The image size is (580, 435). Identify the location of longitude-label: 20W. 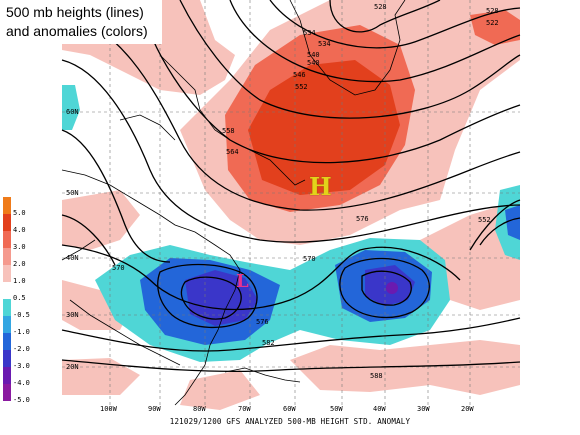
(467, 409).